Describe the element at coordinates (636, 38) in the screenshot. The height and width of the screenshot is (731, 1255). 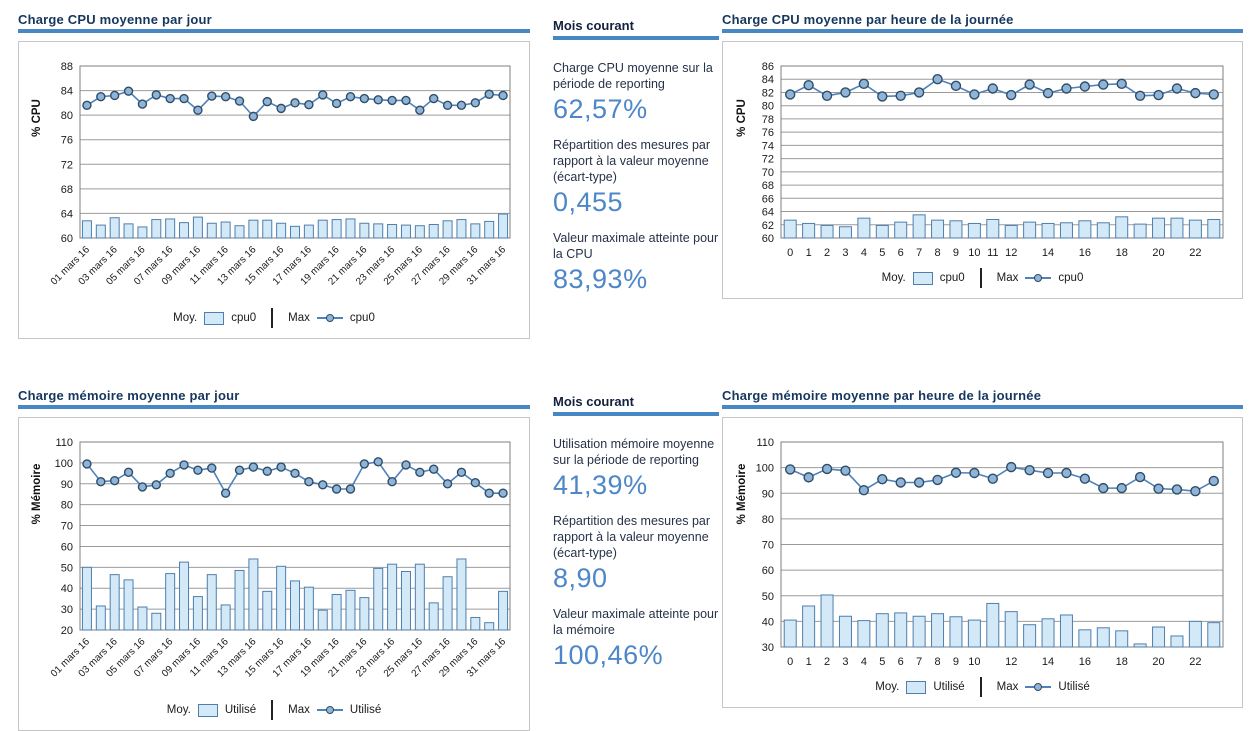
I see `stats-rule` at that location.